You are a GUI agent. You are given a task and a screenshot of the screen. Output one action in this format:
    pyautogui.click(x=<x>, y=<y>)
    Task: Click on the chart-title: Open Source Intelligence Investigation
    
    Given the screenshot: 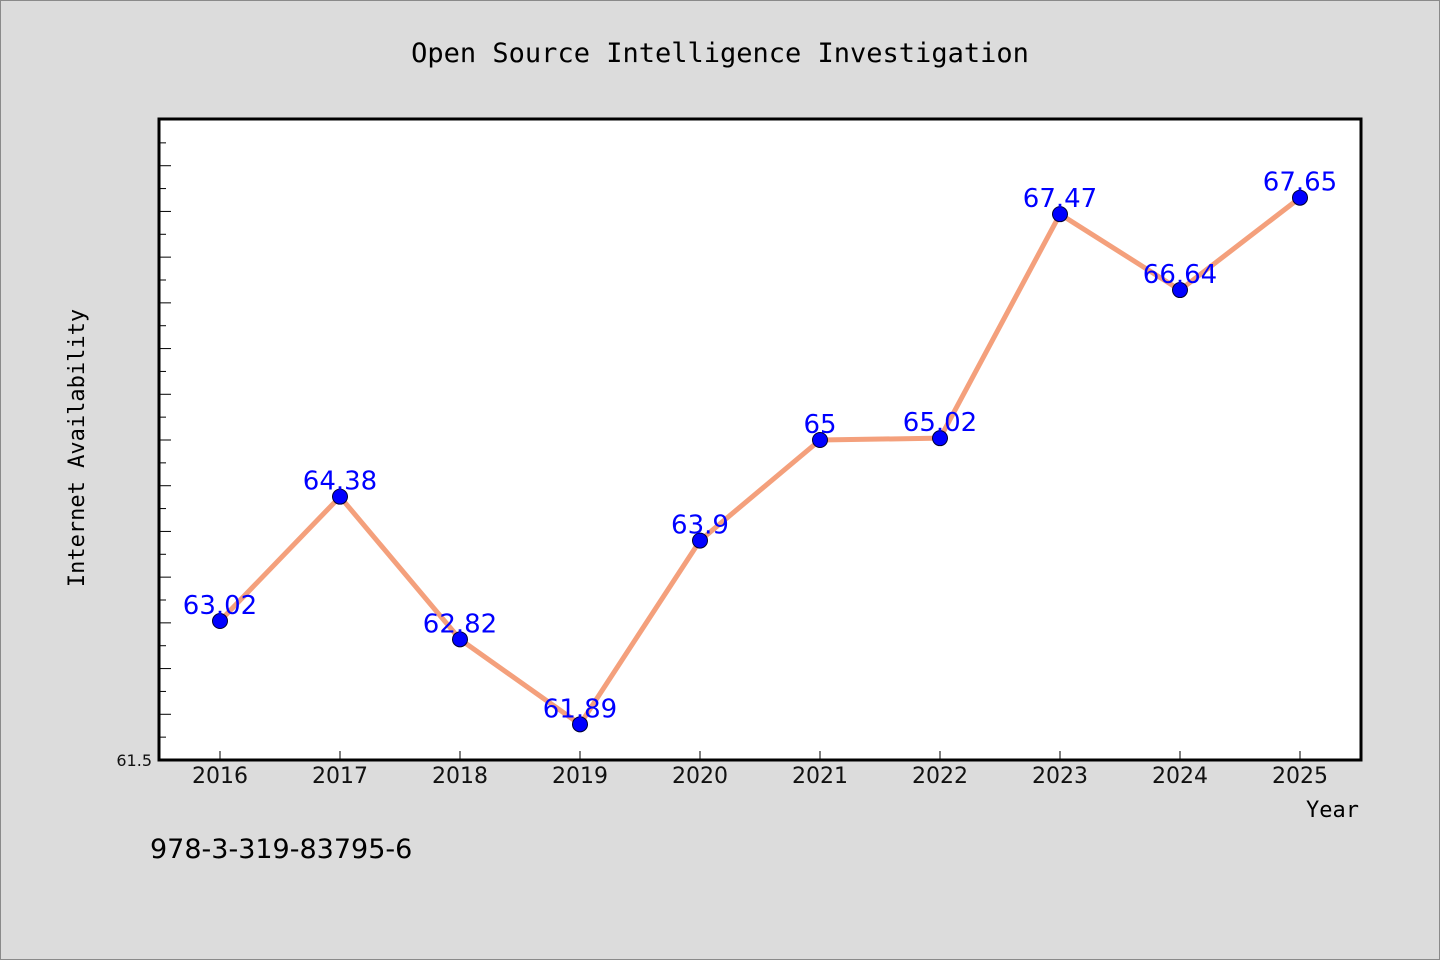 What is the action you would take?
    pyautogui.click(x=720, y=53)
    